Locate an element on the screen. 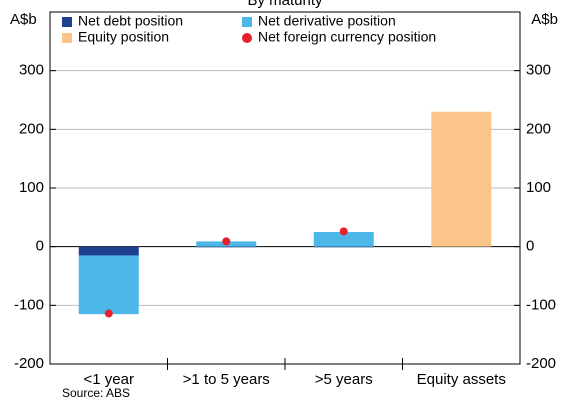 The width and height of the screenshot is (568, 408). y-tick-label: -200 is located at coordinates (29, 363).